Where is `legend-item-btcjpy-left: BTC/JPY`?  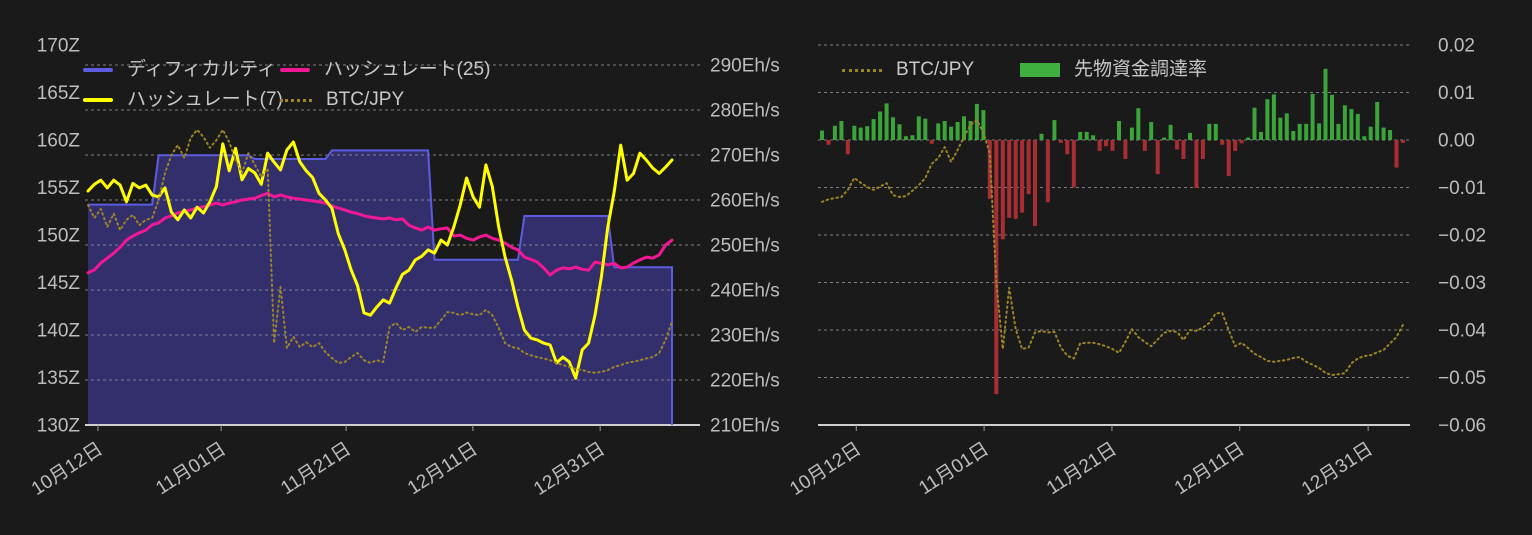
legend-item-btcjpy-left: BTC/JPY is located at coordinates (342, 100).